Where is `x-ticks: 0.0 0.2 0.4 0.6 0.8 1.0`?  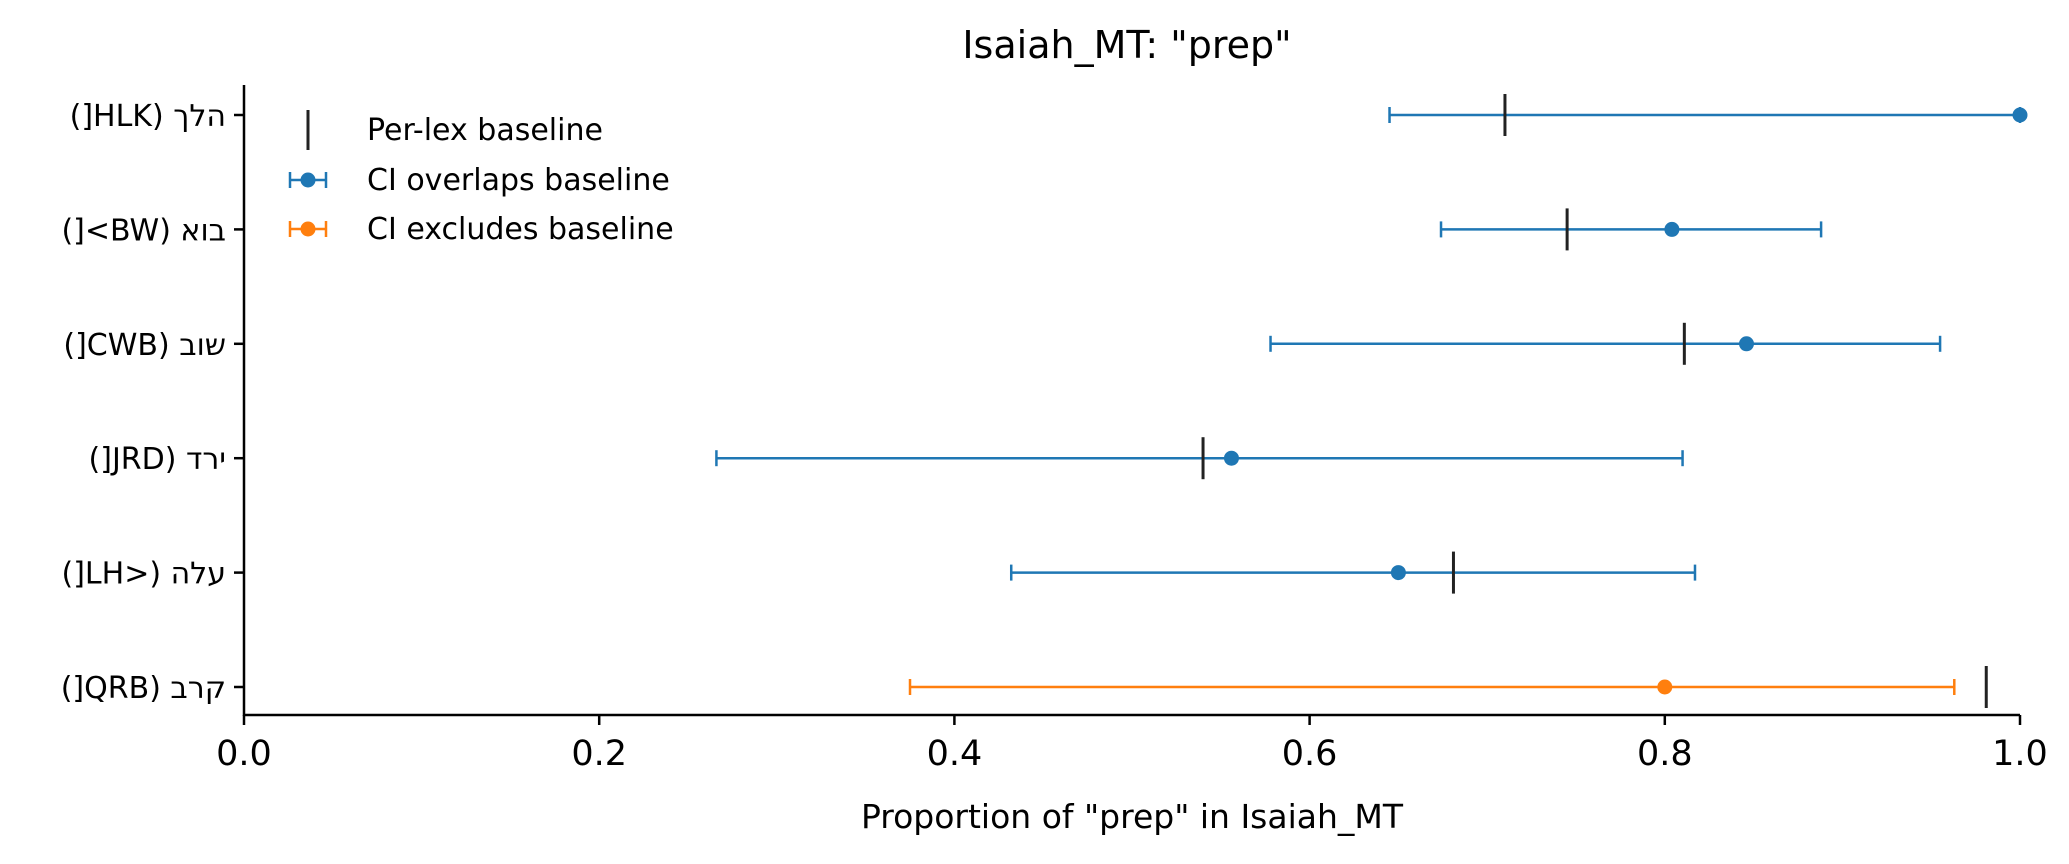
x-ticks: 0.0 0.2 0.4 0.6 0.8 1.0 is located at coordinates (1132, 744).